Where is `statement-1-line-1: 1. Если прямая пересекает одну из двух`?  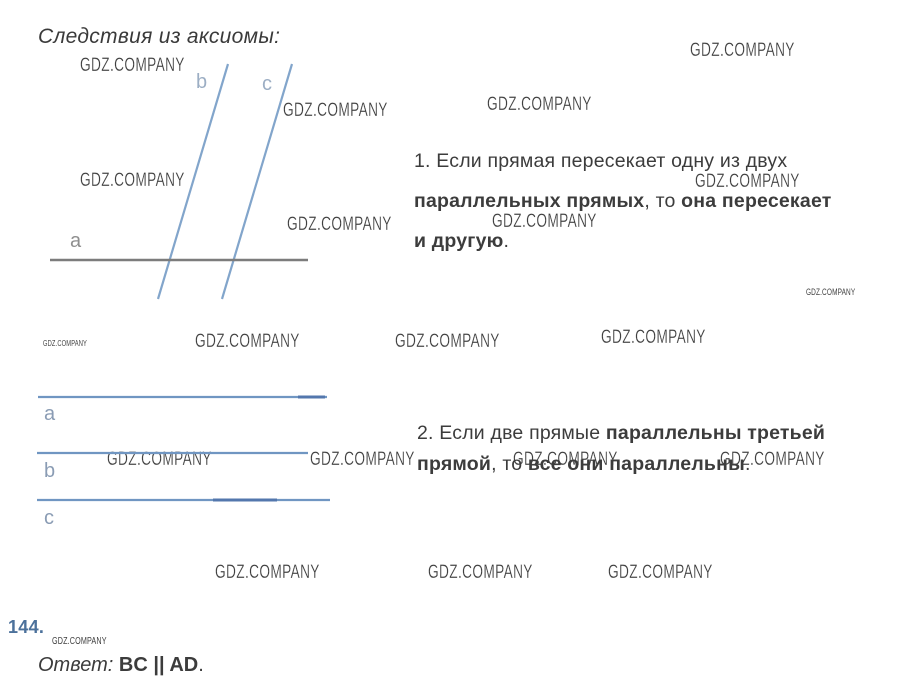 statement-1-line-1: 1. Если прямая пересекает одну из двух is located at coordinates (622, 161).